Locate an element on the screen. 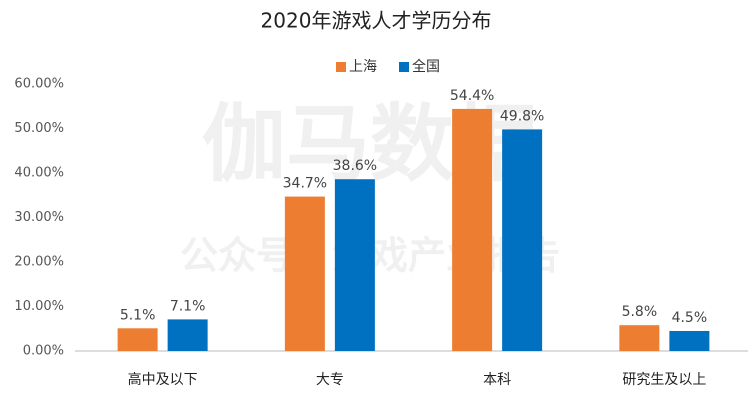 Image resolution: width=752 pixels, height=402 pixels. value-label: 5.8% is located at coordinates (640, 312).